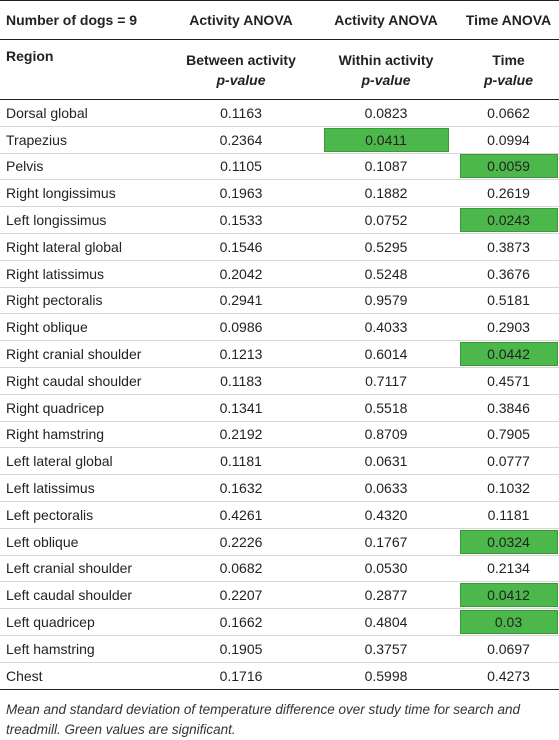  What do you see at coordinates (386, 167) in the screenshot?
I see `within-activity-pvalue-cell: 0.1087` at bounding box center [386, 167].